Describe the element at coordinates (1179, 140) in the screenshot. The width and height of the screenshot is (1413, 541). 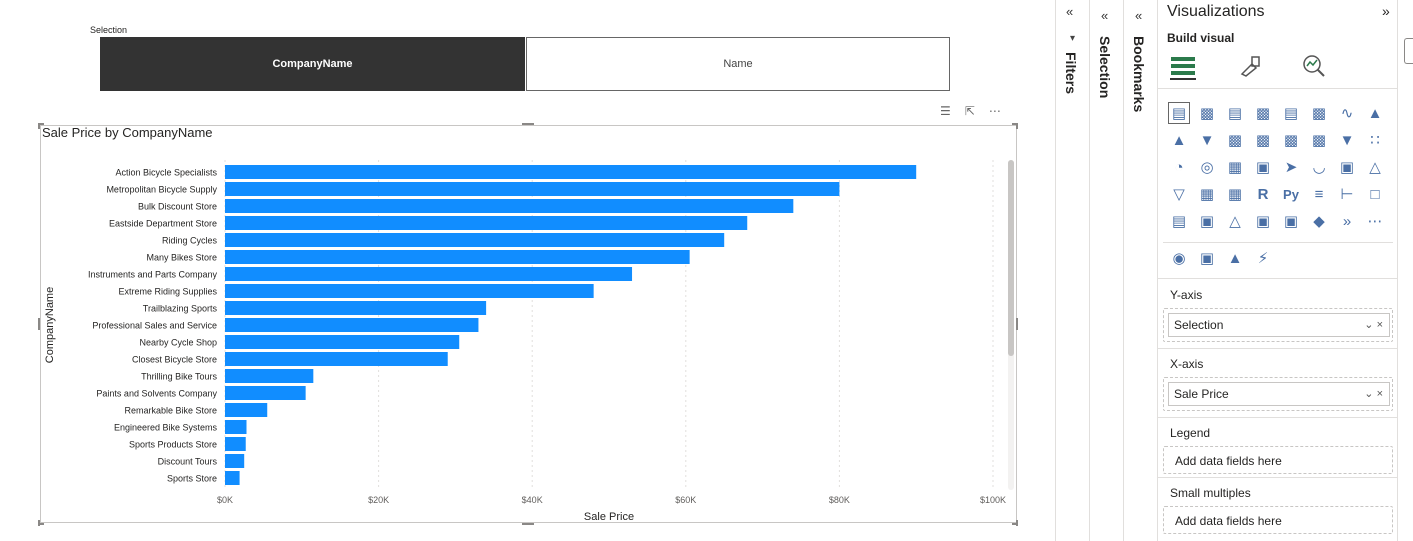
I see `stacked-area-chart-icon: ▲` at that location.